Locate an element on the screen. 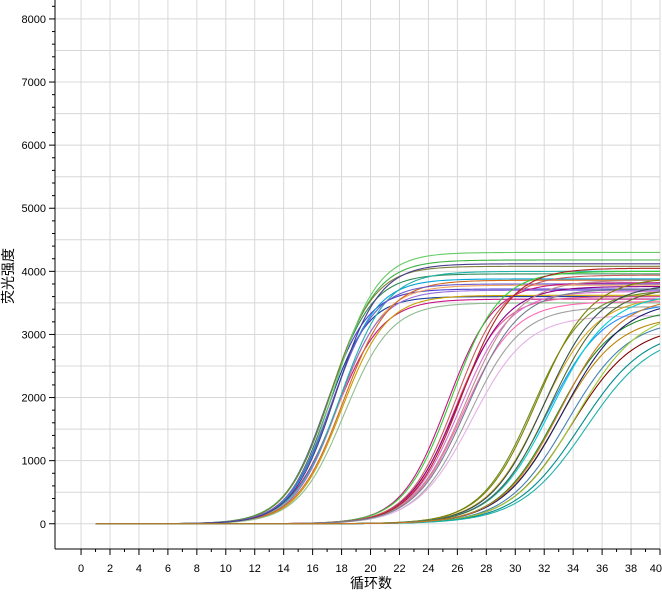 Image resolution: width=662 pixels, height=599 pixels. x-tick-label: 2 is located at coordinates (110, 569).